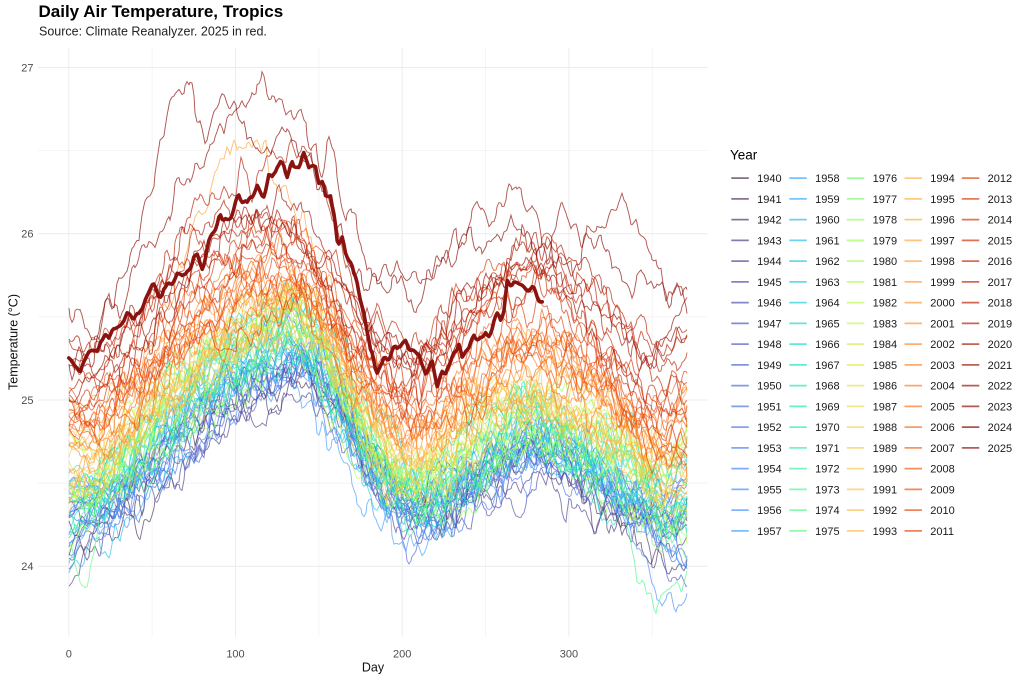 This screenshot has height=688, width=1024. Describe the element at coordinates (1000, 179) in the screenshot. I see `svg-text: 2012` at that location.